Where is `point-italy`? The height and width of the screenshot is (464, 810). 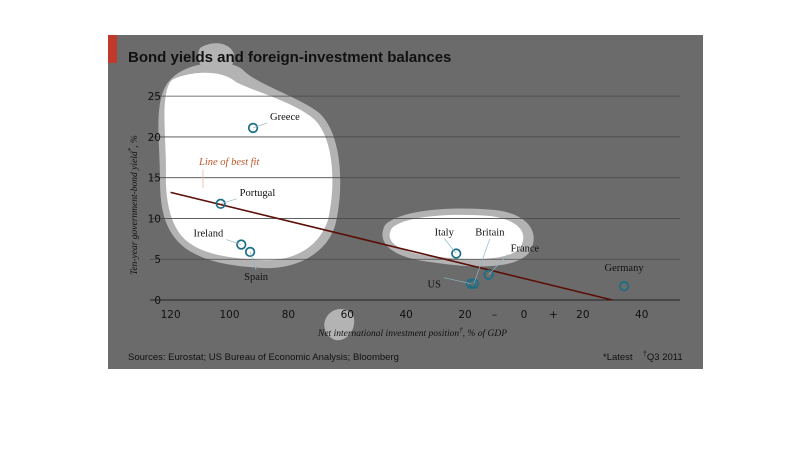 point-italy is located at coordinates (456, 253).